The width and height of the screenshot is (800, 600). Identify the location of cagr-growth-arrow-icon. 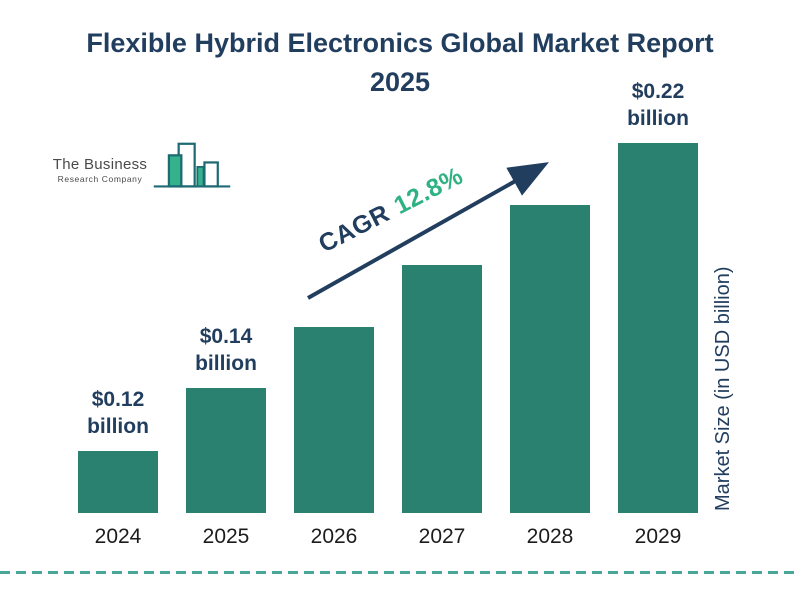
(428, 231).